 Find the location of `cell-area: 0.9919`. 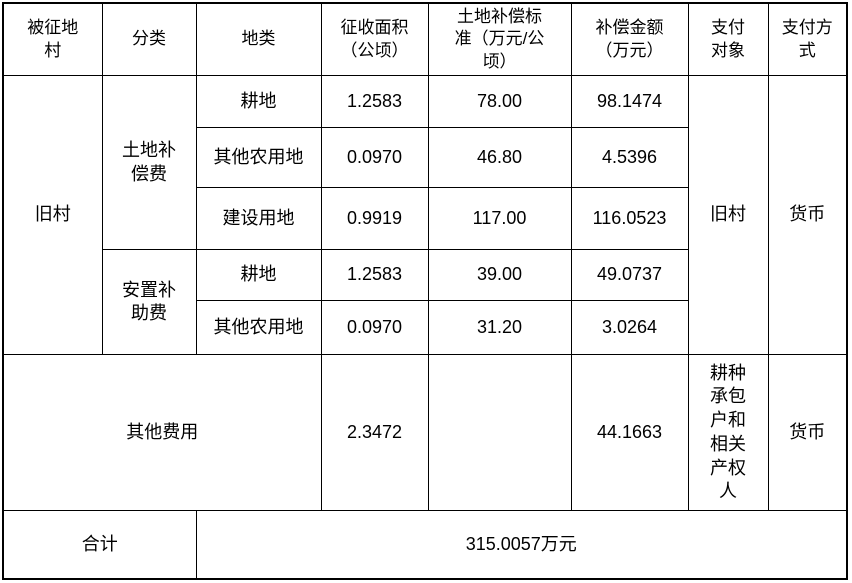

cell-area: 0.9919 is located at coordinates (374, 219).